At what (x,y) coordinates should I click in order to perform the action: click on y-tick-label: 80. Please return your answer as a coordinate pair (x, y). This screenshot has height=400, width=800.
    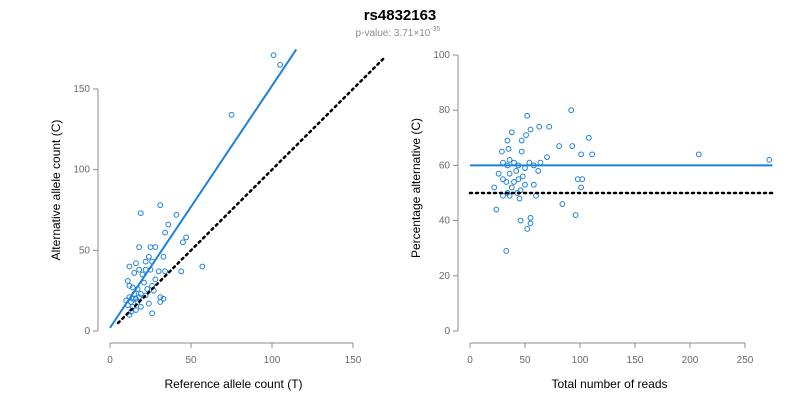
    Looking at the image, I should click on (445, 110).